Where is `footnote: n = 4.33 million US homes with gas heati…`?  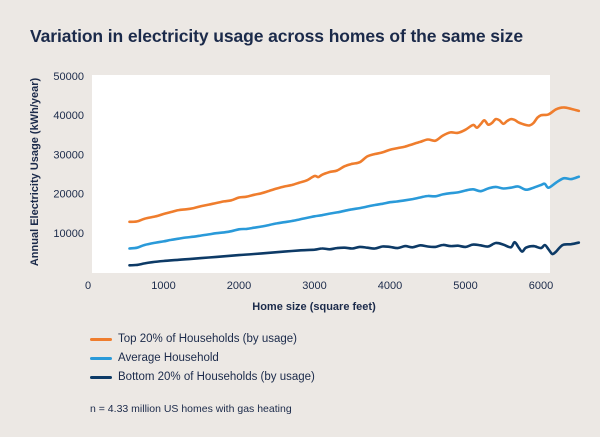 footnote: n = 4.33 million US homes with gas heati… is located at coordinates (191, 409).